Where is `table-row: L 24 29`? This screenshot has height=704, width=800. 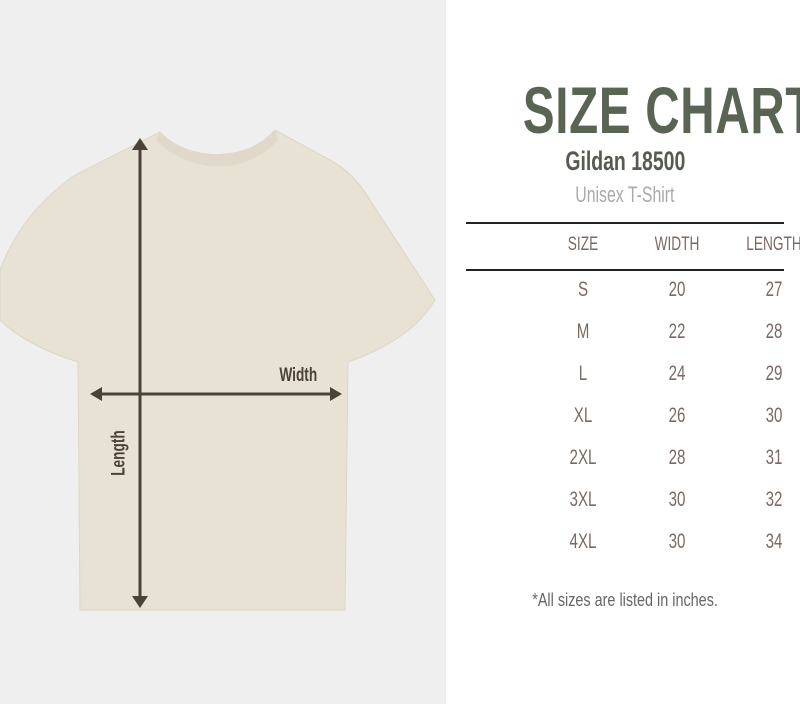 table-row: L 24 29 is located at coordinates (680, 373).